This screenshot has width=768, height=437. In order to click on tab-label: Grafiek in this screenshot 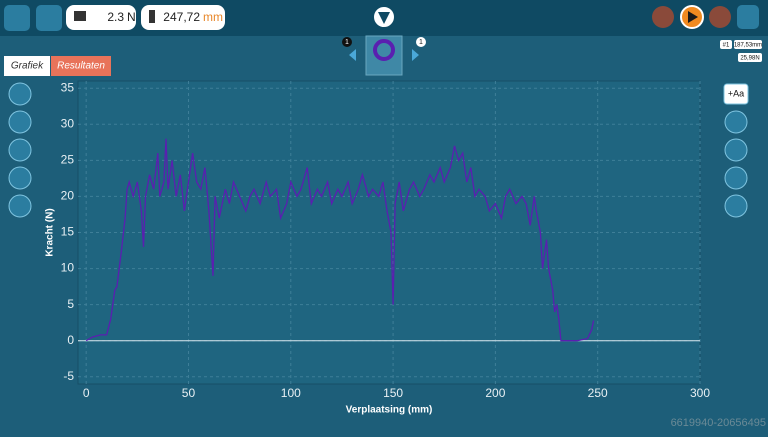, I will do `click(27, 66)`.